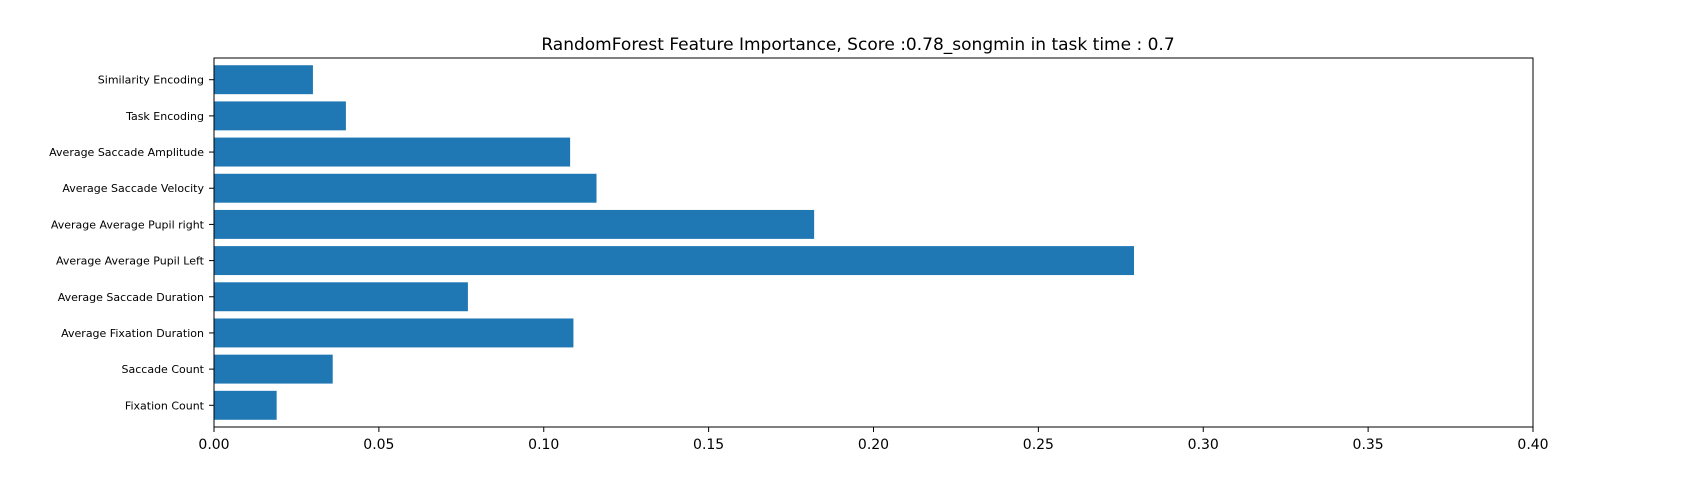 This screenshot has width=1700, height=480. What do you see at coordinates (126, 152) in the screenshot?
I see `y-tick-label: Average Saccade Amplitude` at bounding box center [126, 152].